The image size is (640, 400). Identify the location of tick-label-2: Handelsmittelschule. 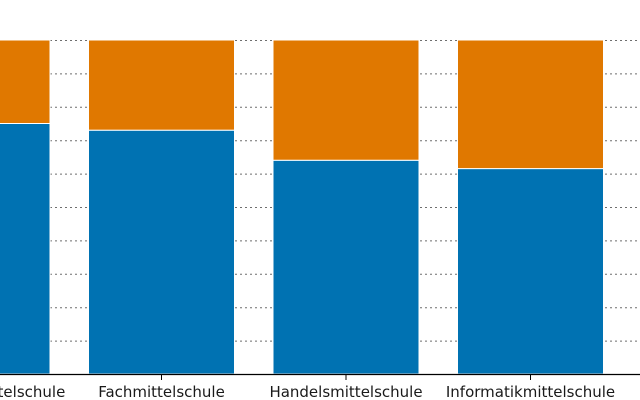
(345, 391).